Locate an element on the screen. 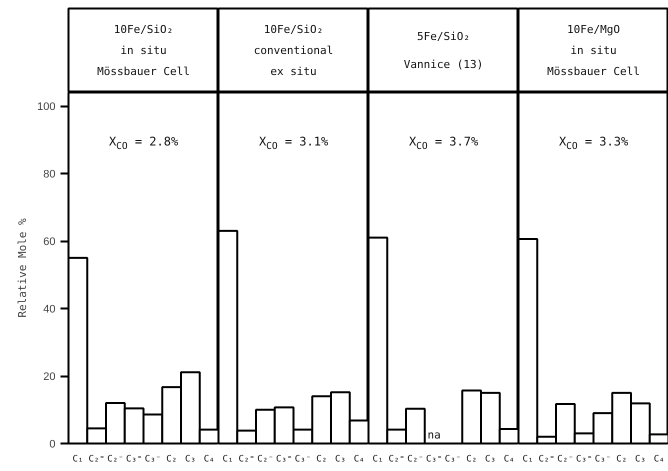 The height and width of the screenshot is (471, 668). y-axis-title: Relative Mole % is located at coordinates (23, 268).